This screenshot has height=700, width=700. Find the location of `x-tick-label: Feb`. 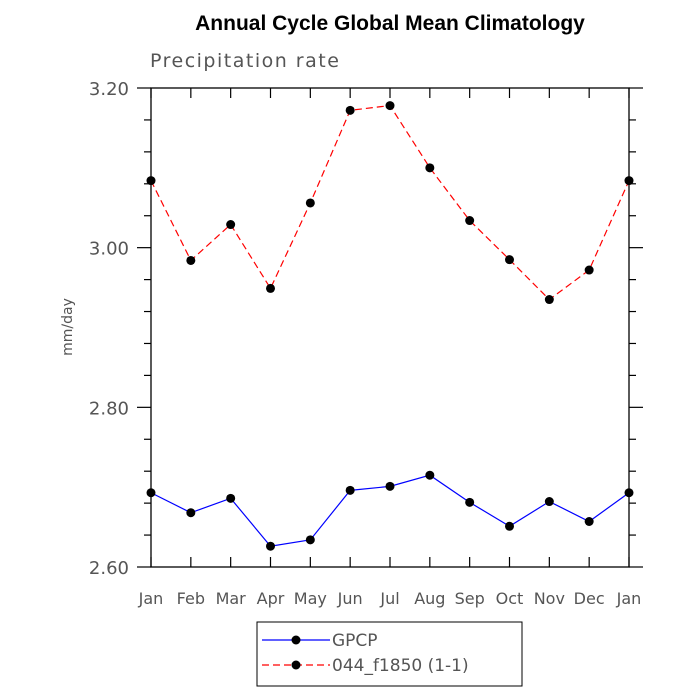

x-tick-label: Feb is located at coordinates (191, 598).